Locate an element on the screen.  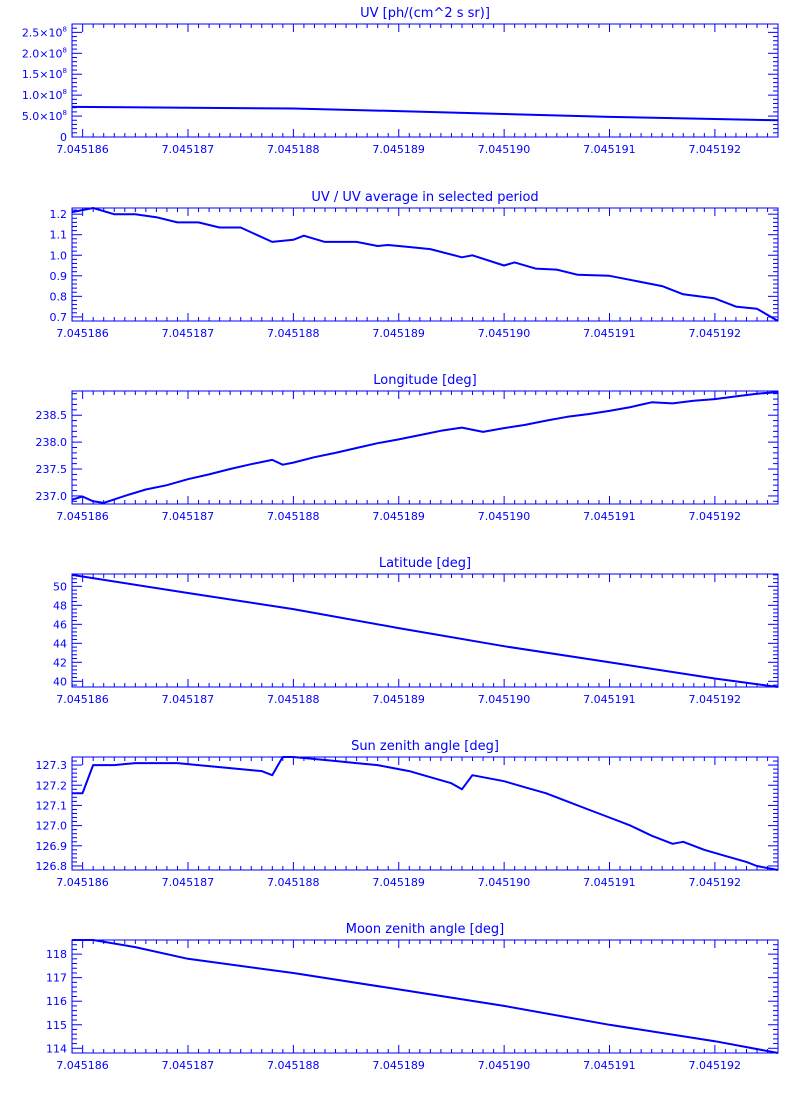
chart-title: UV [ph/(cm^2 s sr)] is located at coordinates (425, 13).